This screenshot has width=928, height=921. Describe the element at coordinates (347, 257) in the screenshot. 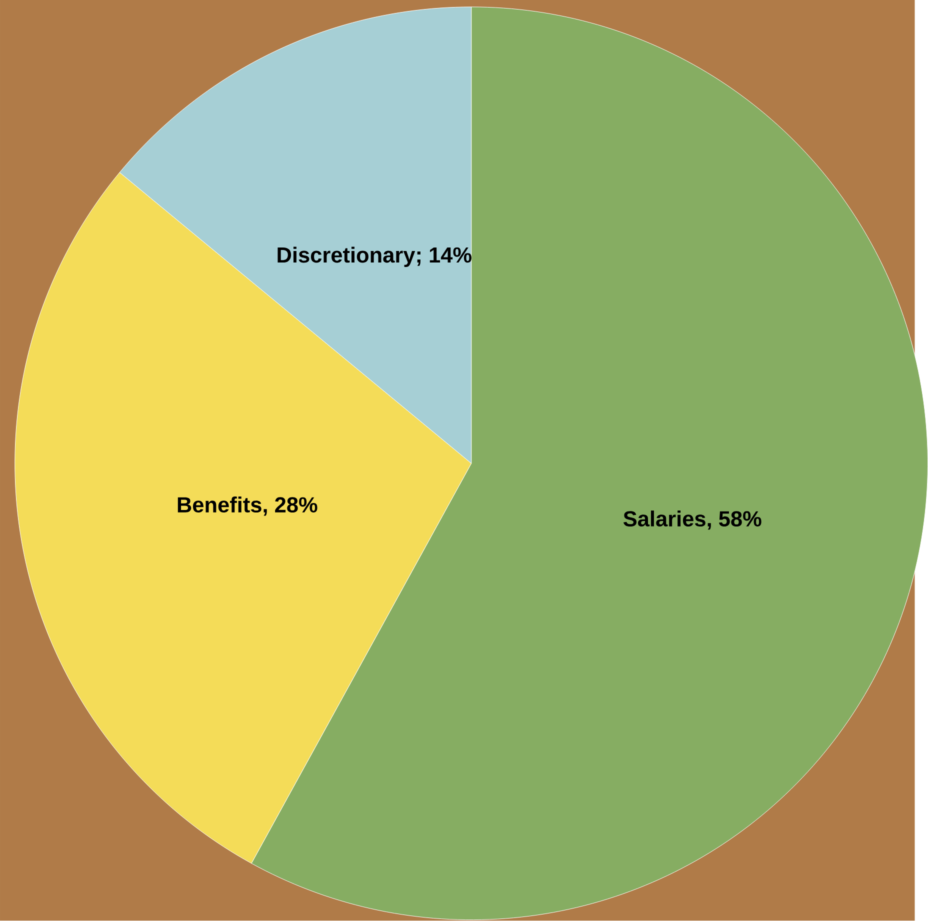

I see `slice-label: Discretionary` at that location.